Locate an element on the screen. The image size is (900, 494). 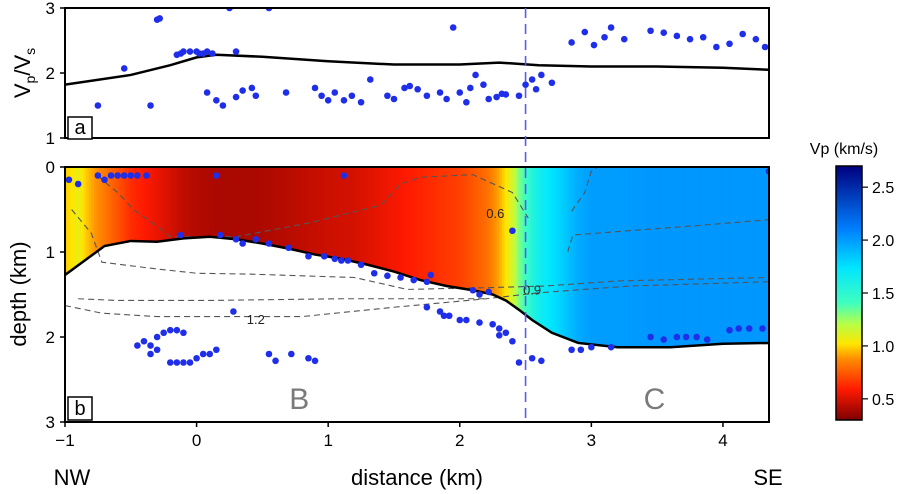
panel-b-tag is located at coordinates (80, 408).